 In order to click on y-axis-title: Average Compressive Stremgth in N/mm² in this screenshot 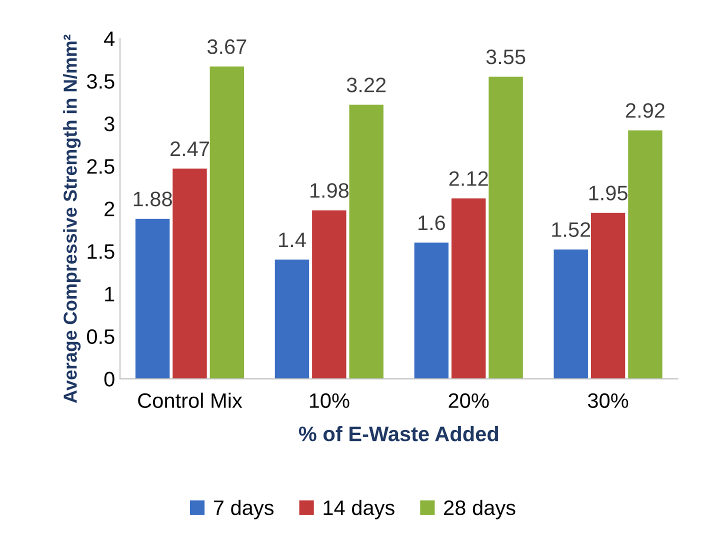, I will do `click(72, 218)`.